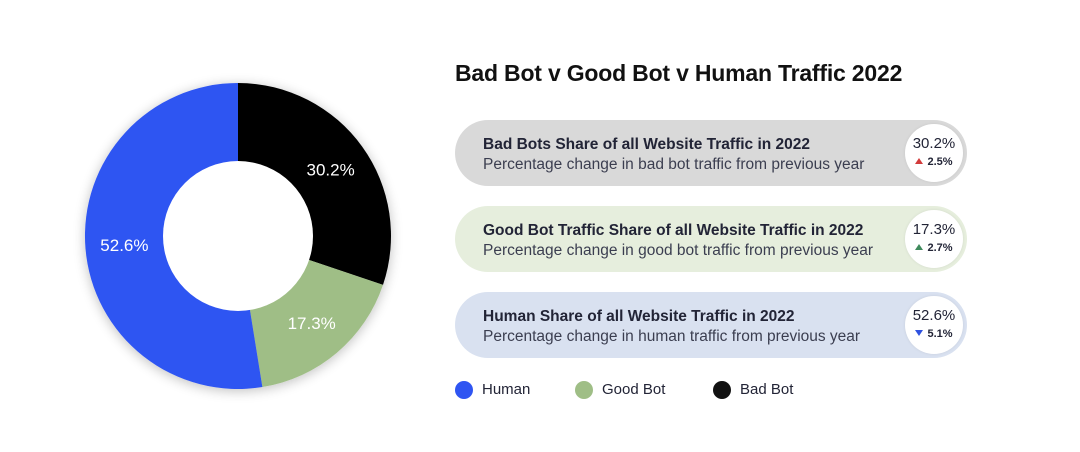 Image resolution: width=1080 pixels, height=452 pixels. Describe the element at coordinates (934, 315) in the screenshot. I see `share-value: 52.6%` at that location.